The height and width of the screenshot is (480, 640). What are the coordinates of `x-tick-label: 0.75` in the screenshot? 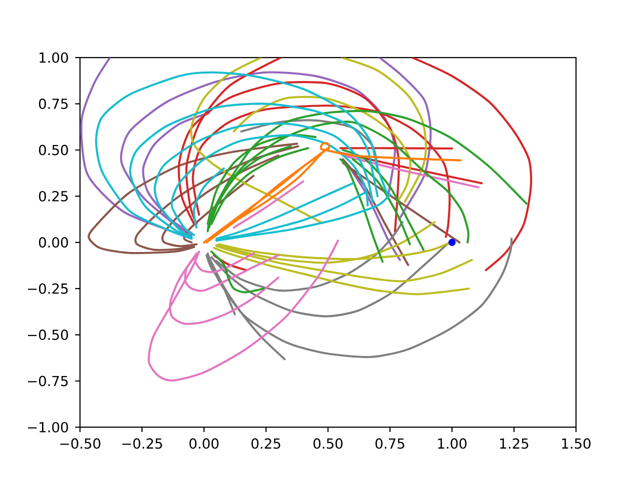 It's located at (390, 443).